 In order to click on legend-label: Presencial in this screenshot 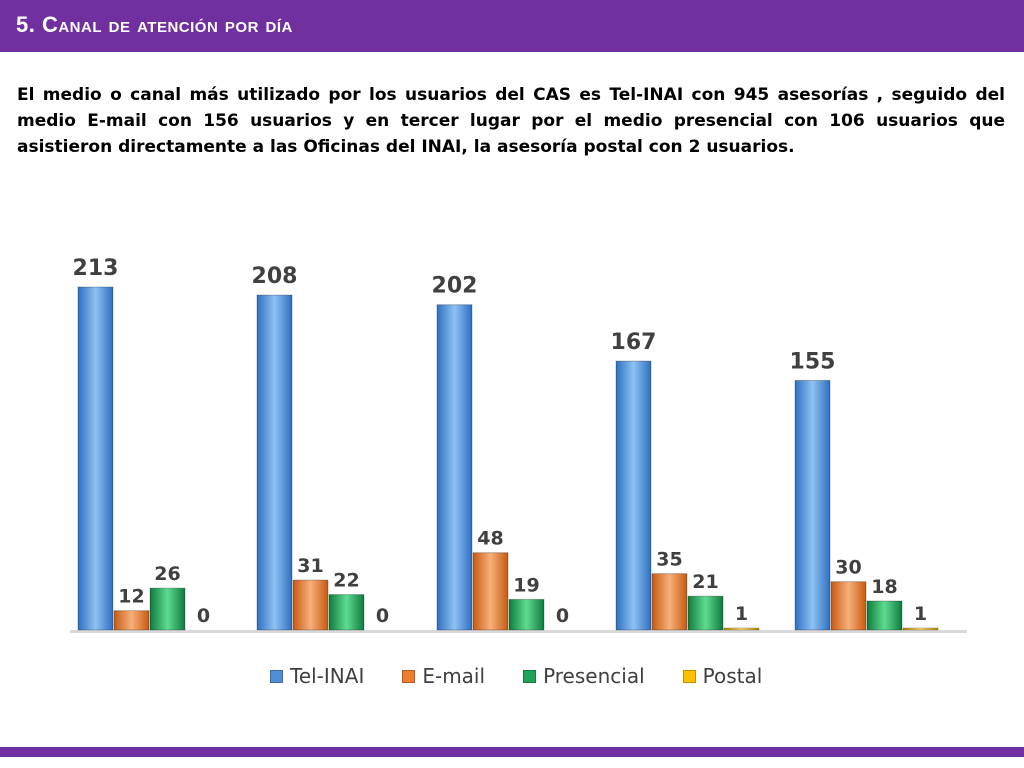, I will do `click(594, 676)`.